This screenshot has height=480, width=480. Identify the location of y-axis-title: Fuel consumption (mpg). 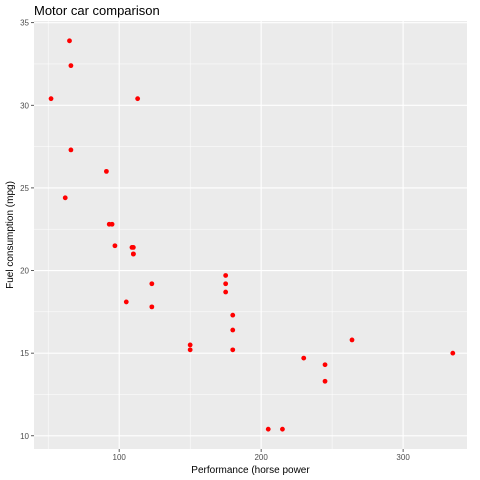
(10, 235).